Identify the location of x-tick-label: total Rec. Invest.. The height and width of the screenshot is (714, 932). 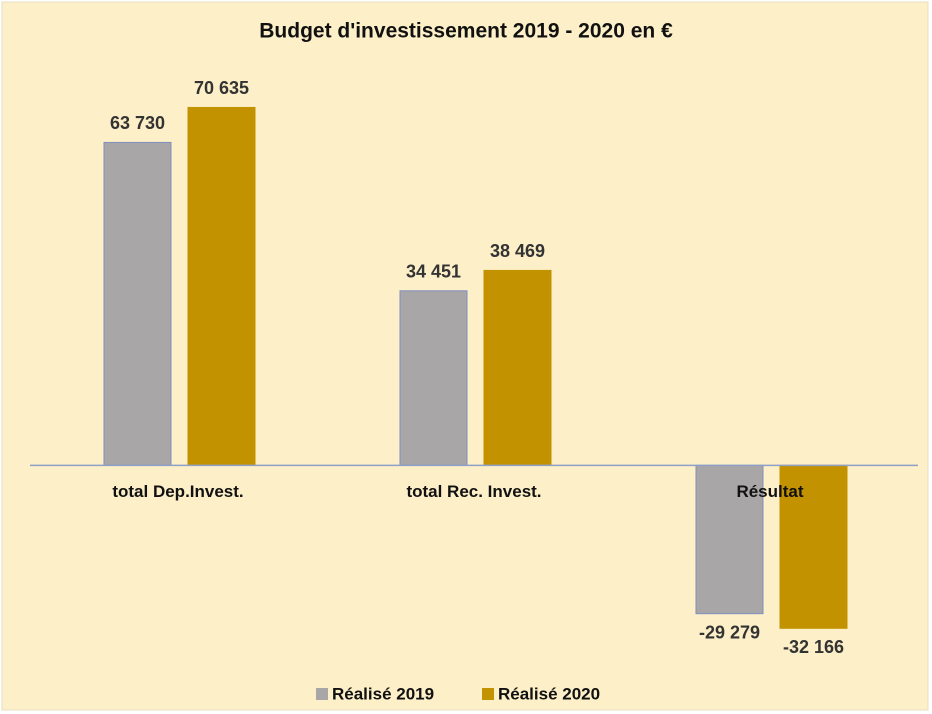
(473, 491).